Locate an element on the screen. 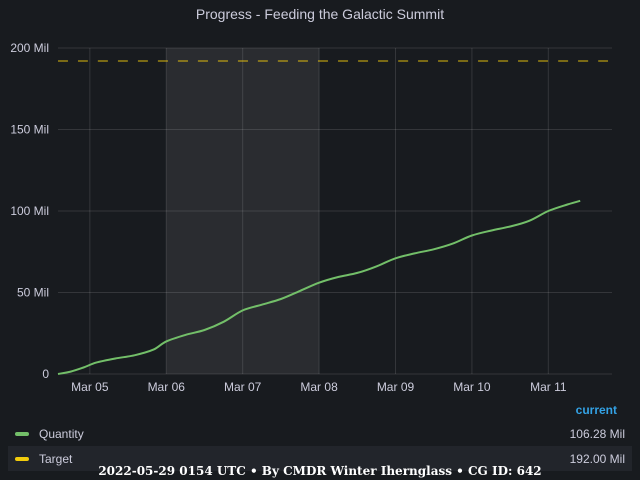 The width and height of the screenshot is (640, 480). y-tick-label: 200 Mil is located at coordinates (29, 48).